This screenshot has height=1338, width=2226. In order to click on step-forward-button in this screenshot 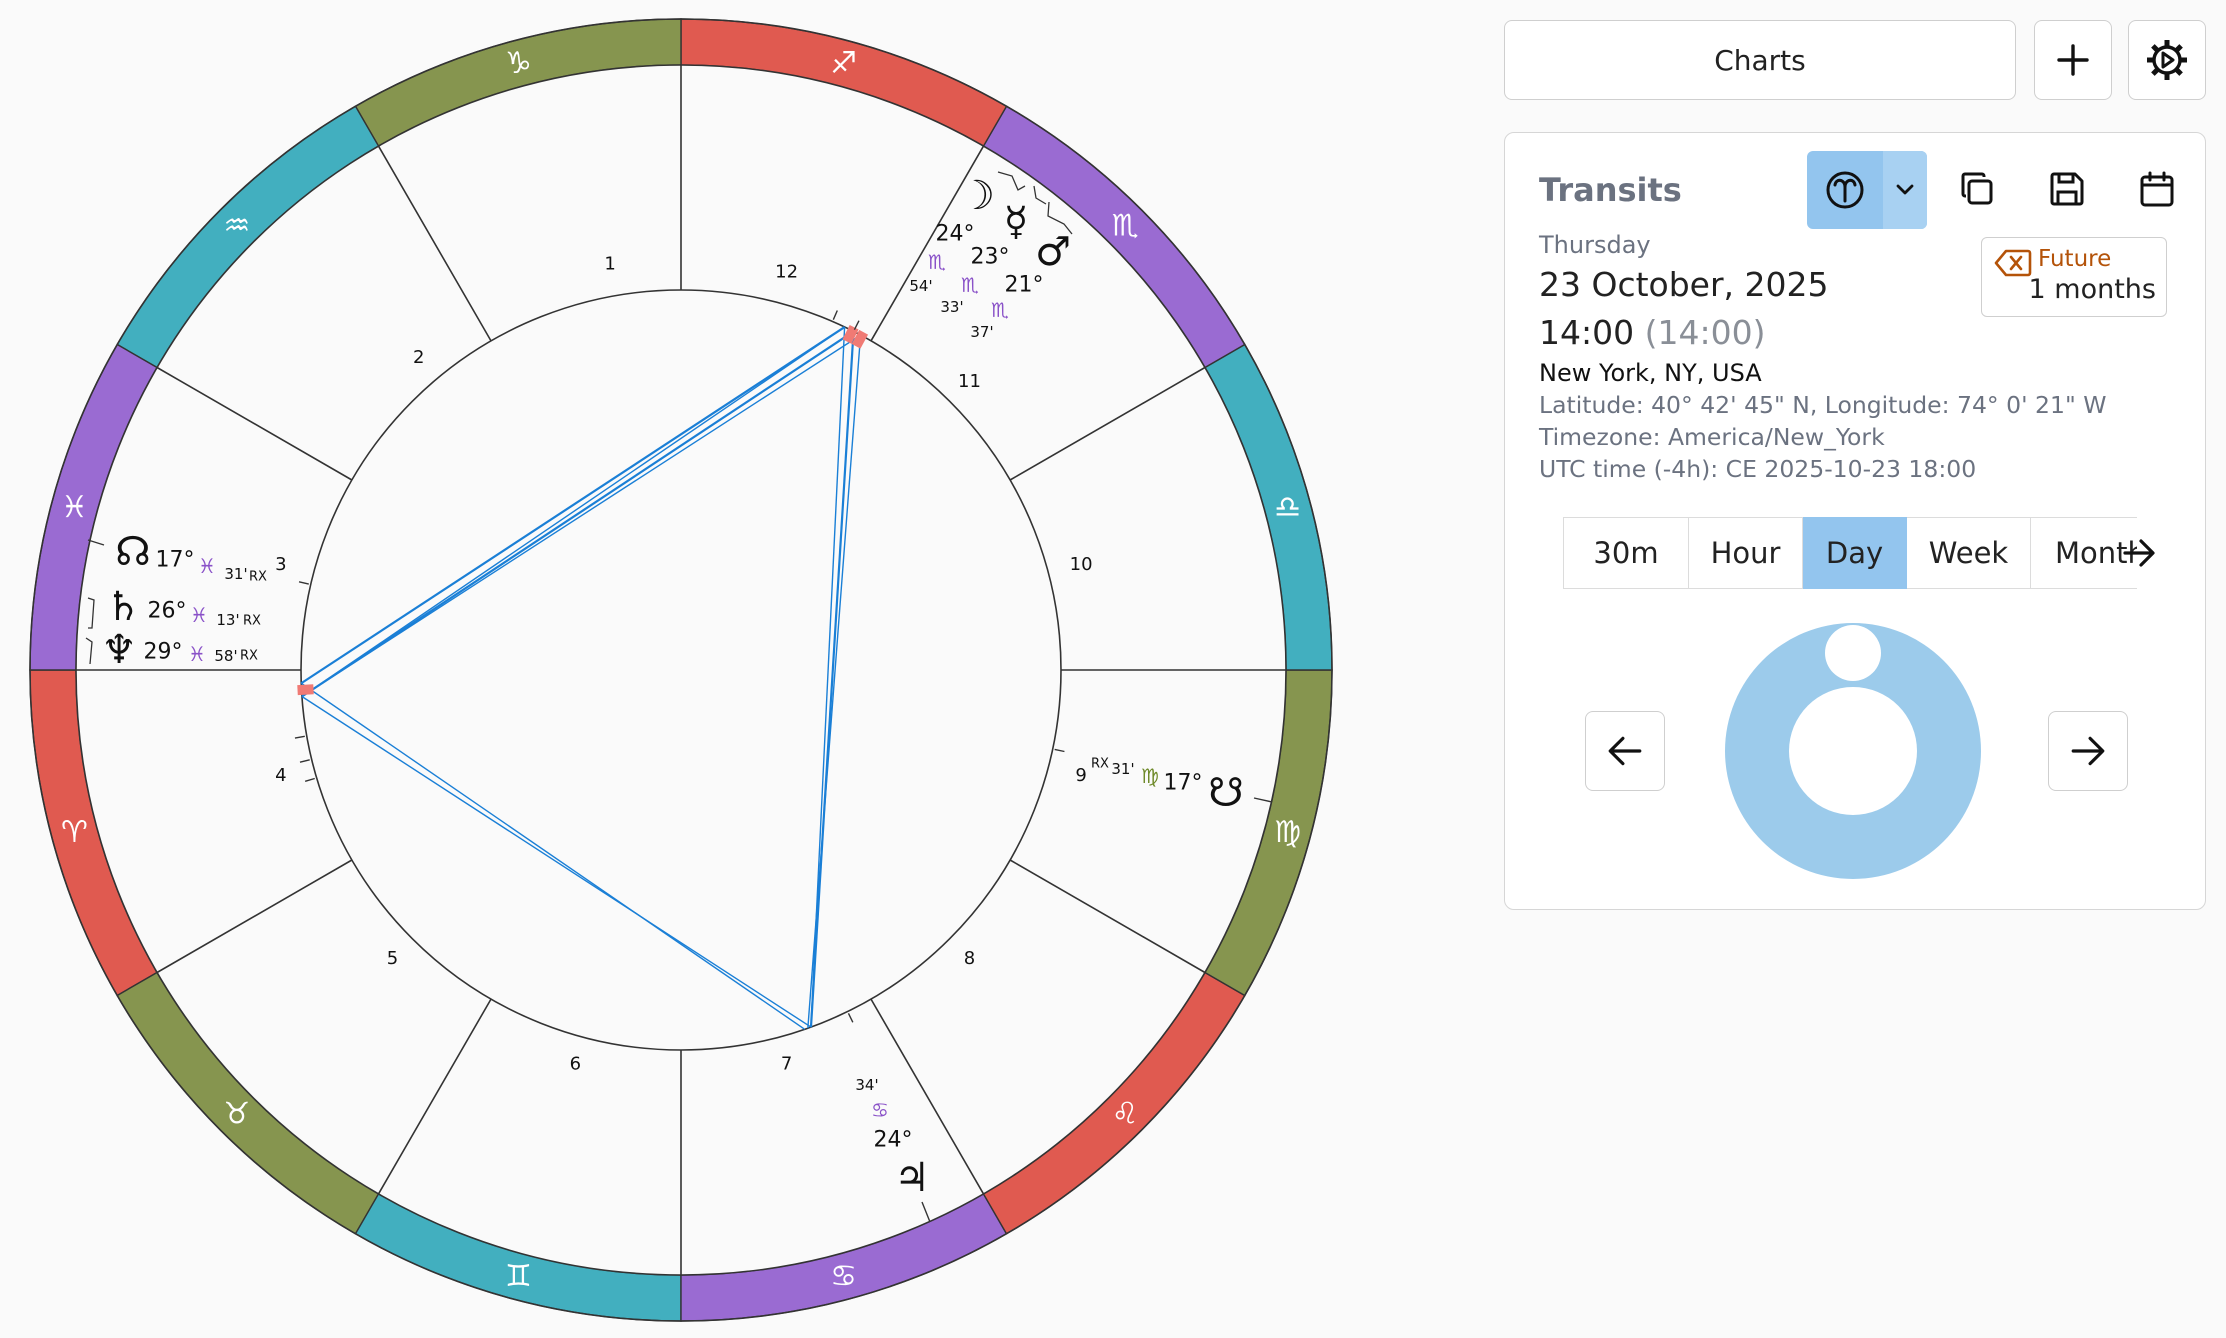, I will do `click(2088, 751)`.